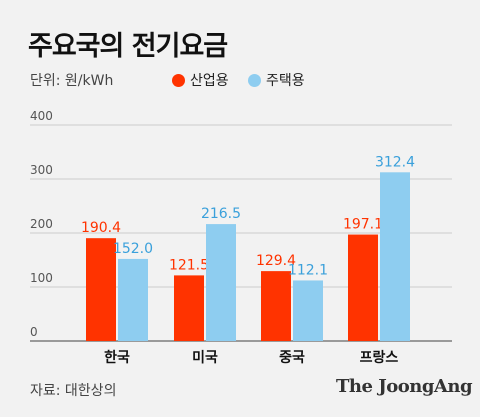 This screenshot has height=417, width=480. Describe the element at coordinates (73, 391) in the screenshot. I see `source-label: 자료: 대한상의` at that location.